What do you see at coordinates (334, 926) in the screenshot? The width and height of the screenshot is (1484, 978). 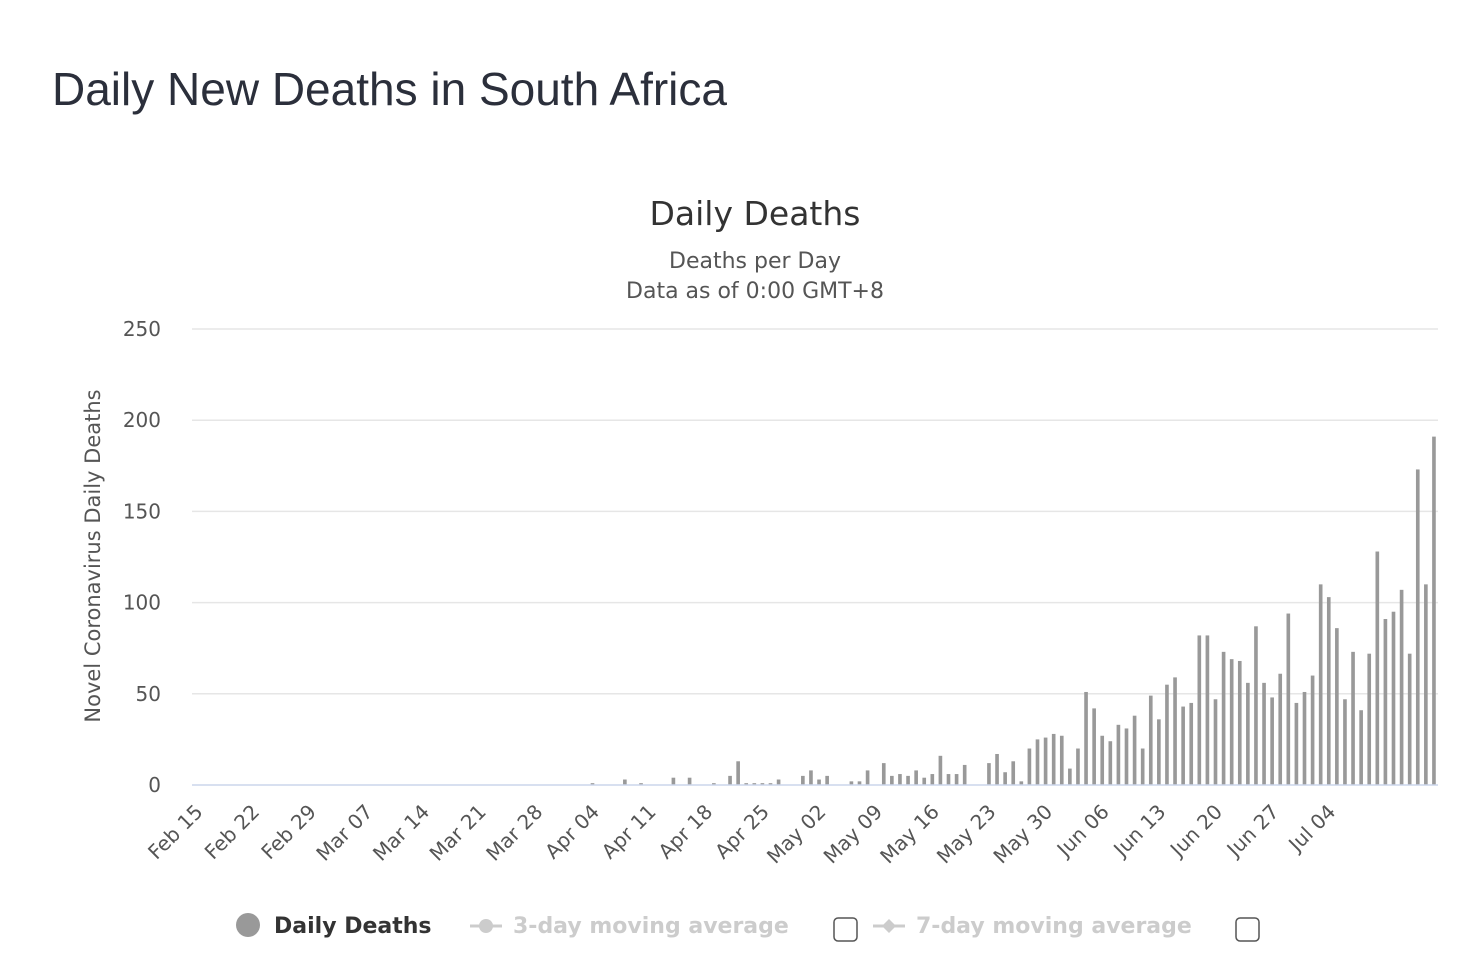 I see `legend-item-daily-deaths: Daily Deaths` at bounding box center [334, 926].